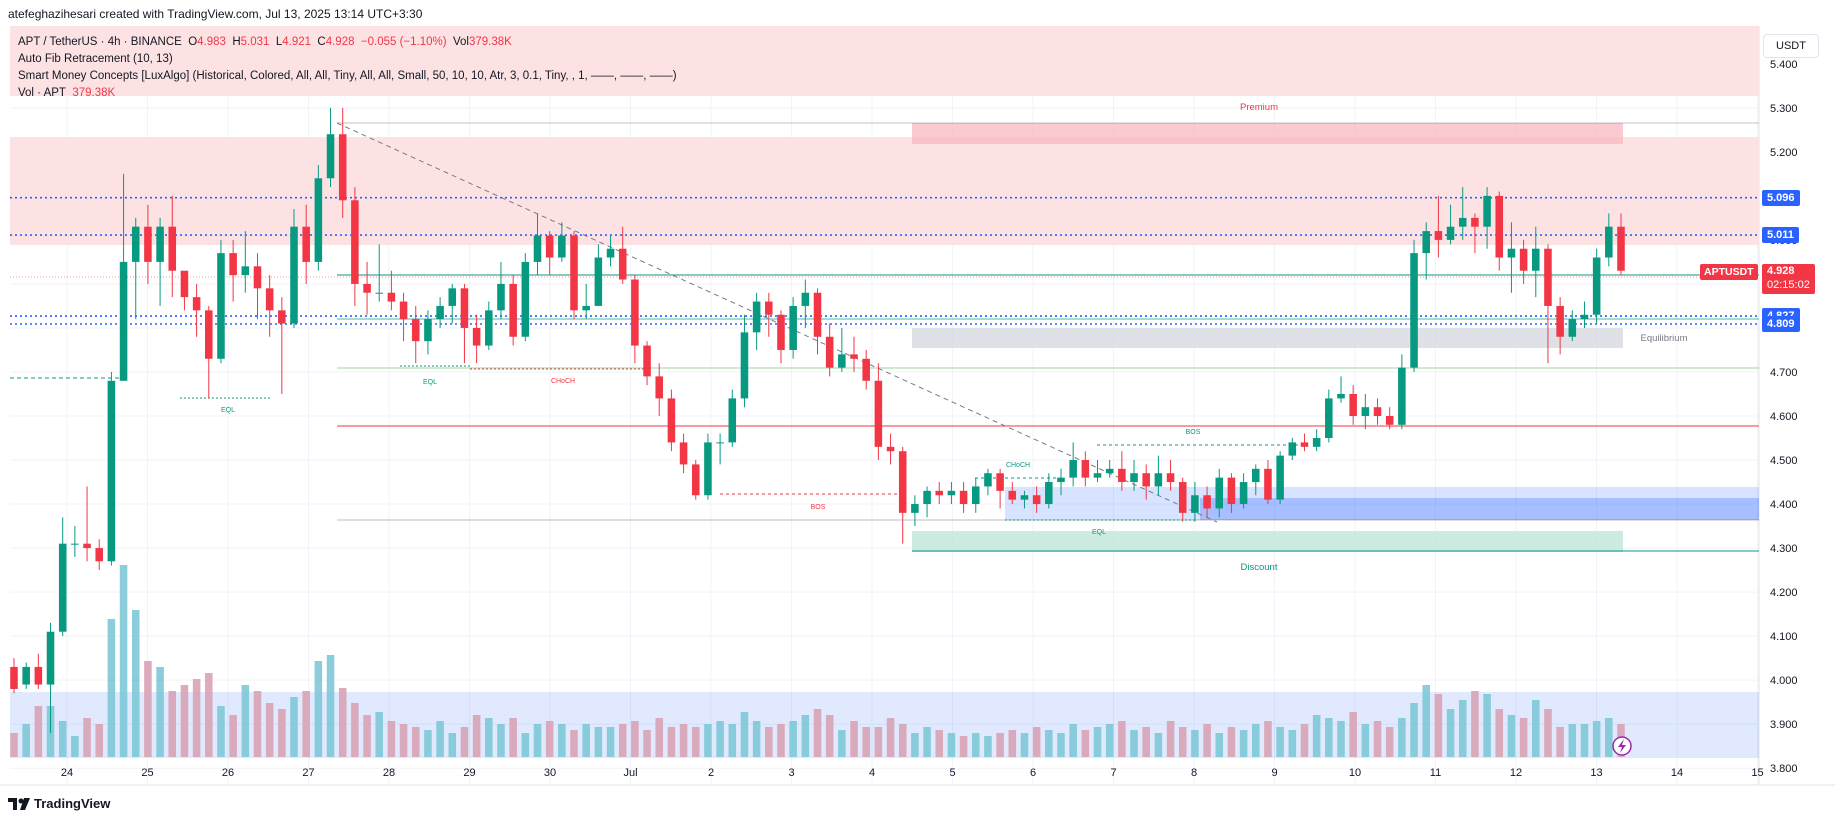 The height and width of the screenshot is (822, 1835). Describe the element at coordinates (1479, 509) in the screenshot. I see `demand-block-inner` at that location.